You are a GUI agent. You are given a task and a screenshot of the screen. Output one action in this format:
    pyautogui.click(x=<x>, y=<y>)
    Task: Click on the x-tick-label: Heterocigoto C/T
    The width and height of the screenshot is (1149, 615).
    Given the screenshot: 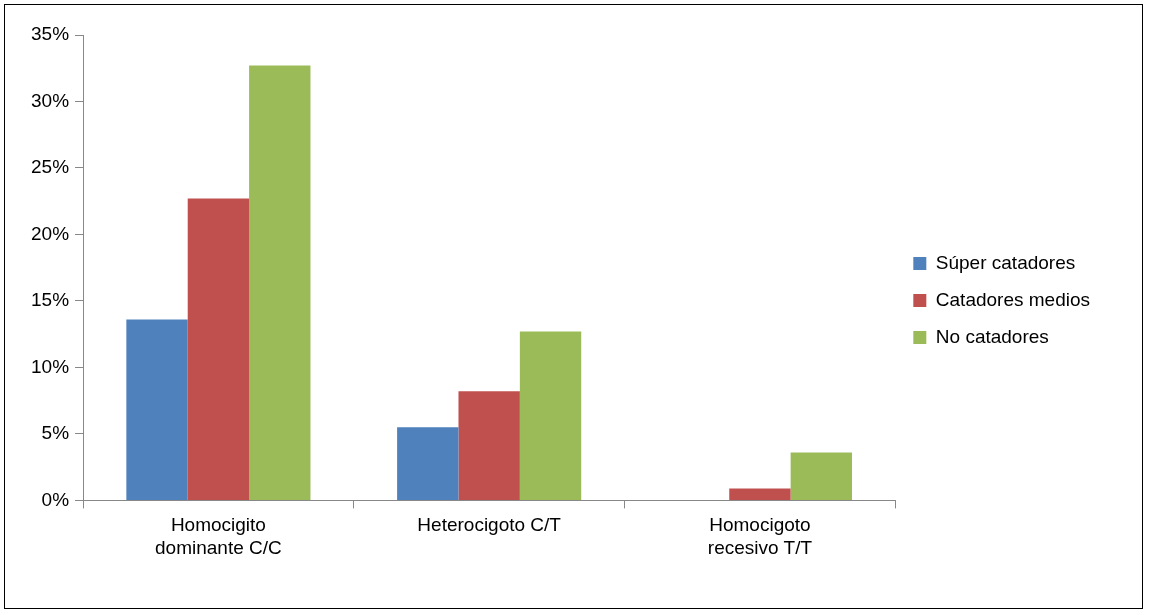 What is the action you would take?
    pyautogui.click(x=489, y=525)
    